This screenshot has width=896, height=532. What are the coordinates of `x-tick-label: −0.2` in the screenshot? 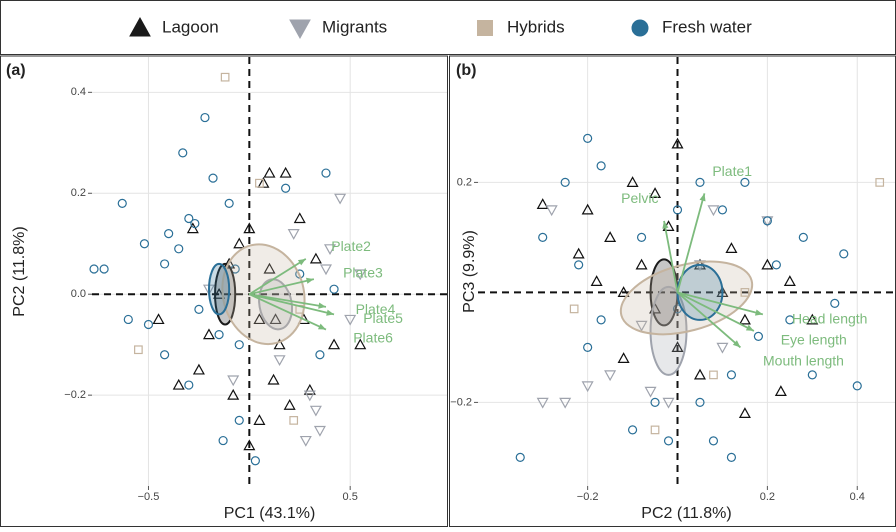 It's located at (588, 497).